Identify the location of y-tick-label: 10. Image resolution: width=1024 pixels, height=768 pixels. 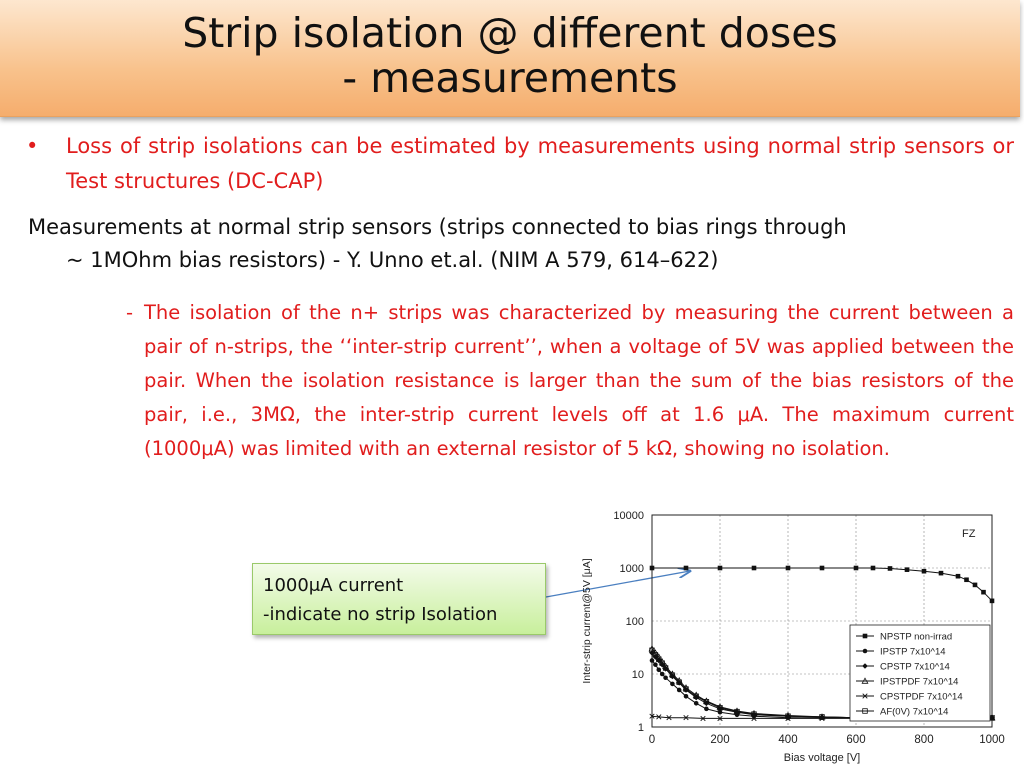
(638, 675).